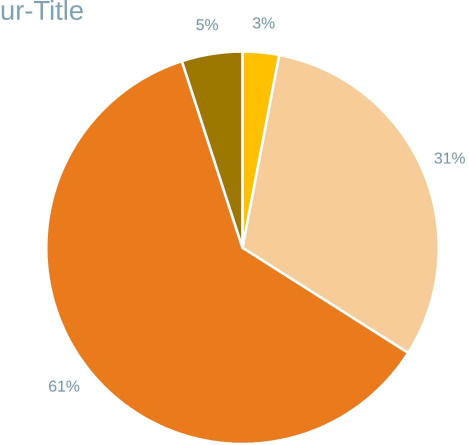  What do you see at coordinates (263, 22) in the screenshot?
I see `data-label: 3%` at bounding box center [263, 22].